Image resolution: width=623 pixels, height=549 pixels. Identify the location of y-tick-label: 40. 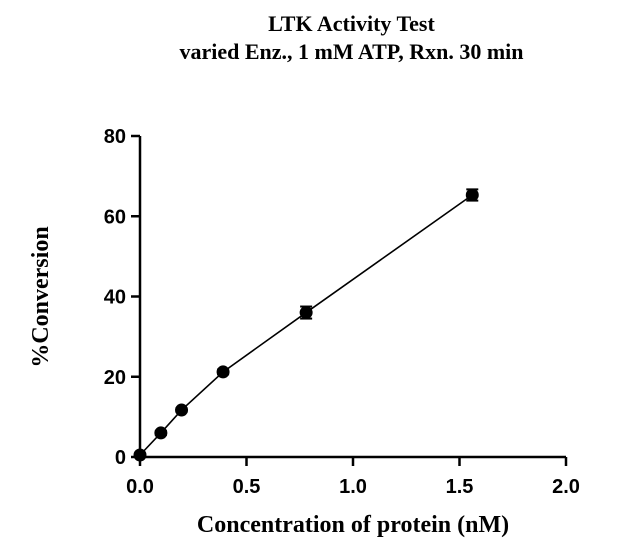
(115, 298).